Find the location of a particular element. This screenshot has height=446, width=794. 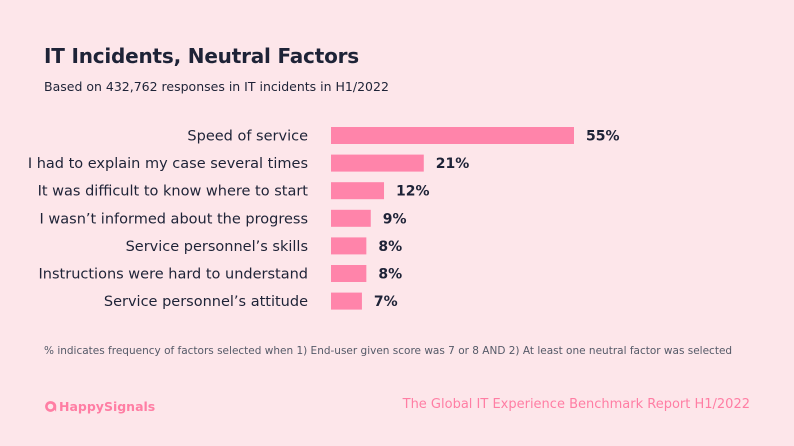

happysignals-logo-icon is located at coordinates (51, 406).